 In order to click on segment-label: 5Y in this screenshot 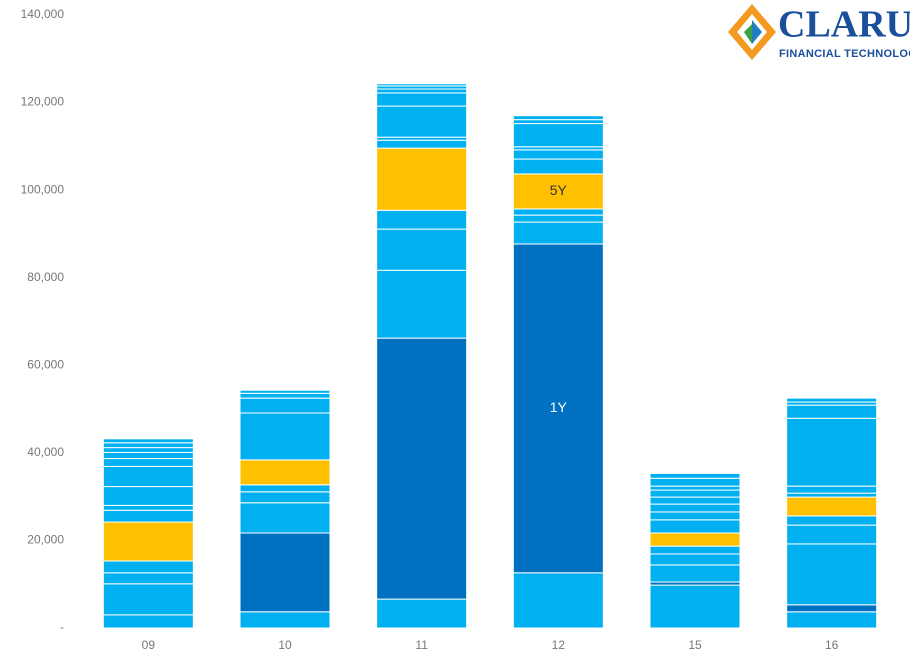, I will do `click(559, 190)`.